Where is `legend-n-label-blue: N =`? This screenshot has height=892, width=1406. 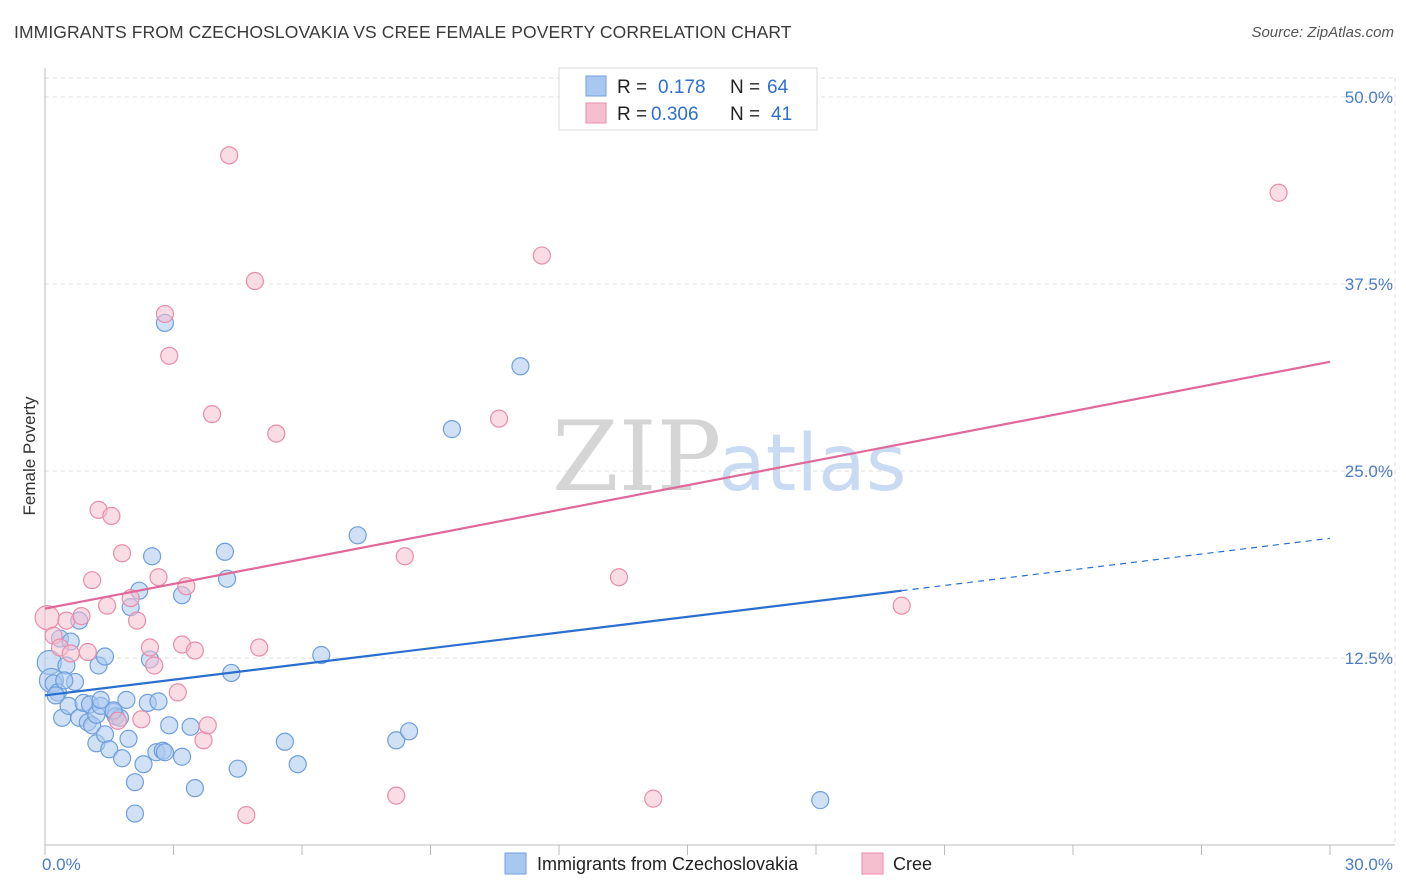
legend-n-label-blue: N = is located at coordinates (745, 87).